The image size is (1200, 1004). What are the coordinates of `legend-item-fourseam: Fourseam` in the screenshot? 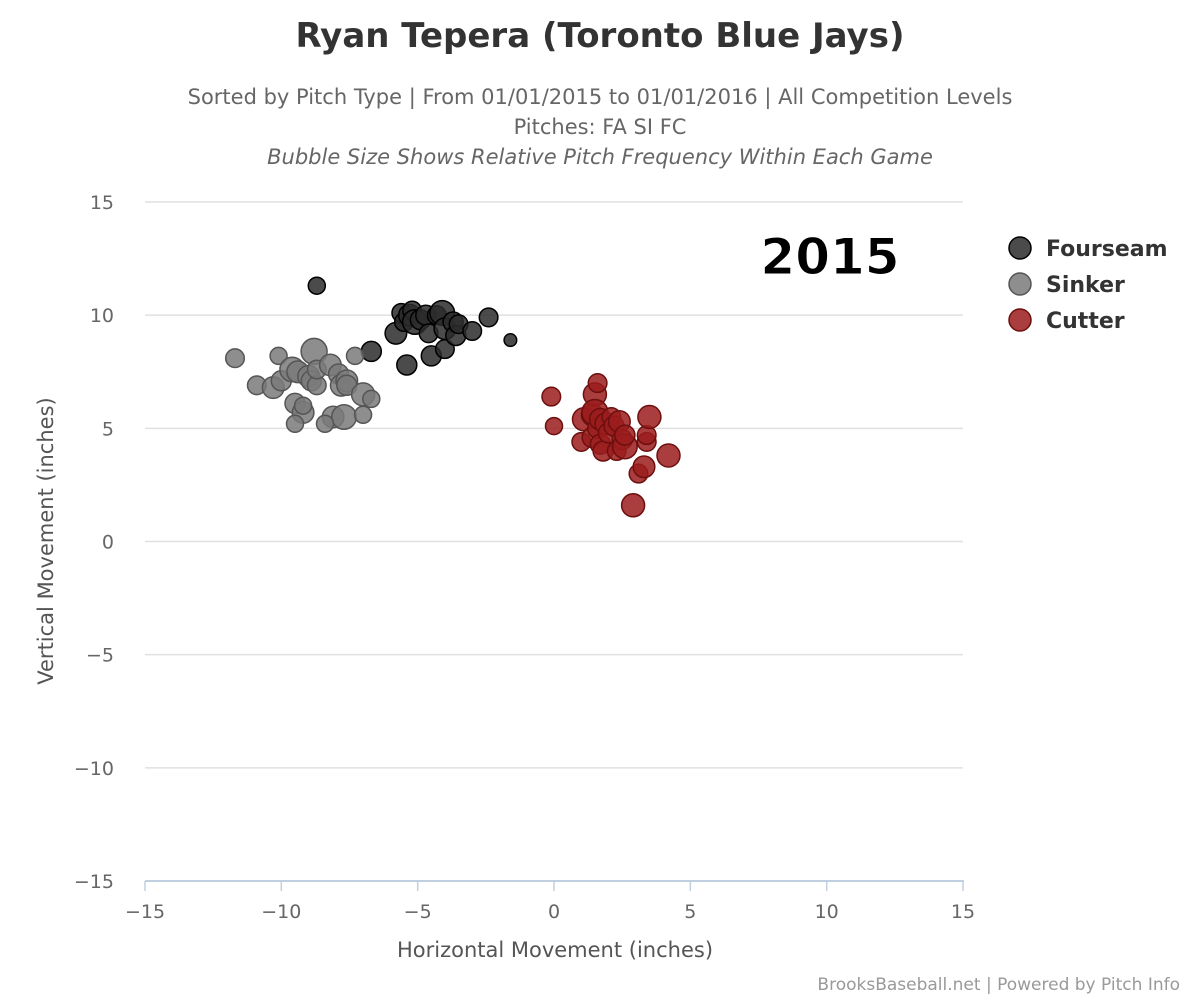 It's located at (1088, 249).